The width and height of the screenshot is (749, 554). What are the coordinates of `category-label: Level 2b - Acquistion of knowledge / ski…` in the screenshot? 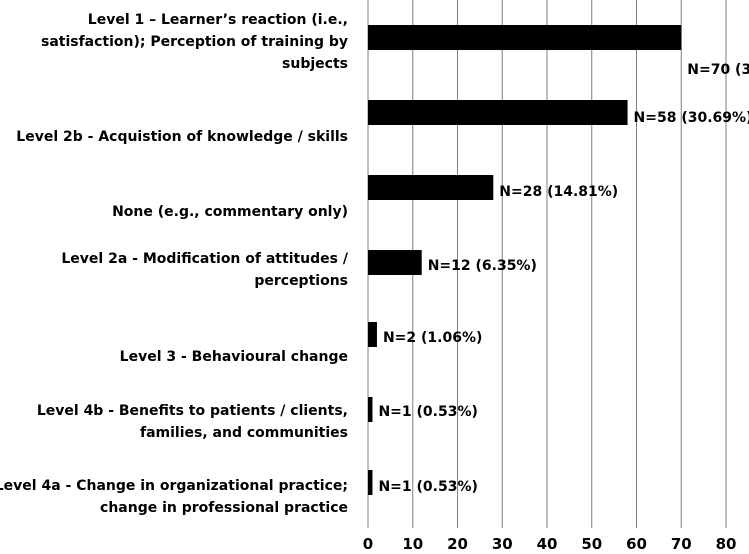 It's located at (182, 137).